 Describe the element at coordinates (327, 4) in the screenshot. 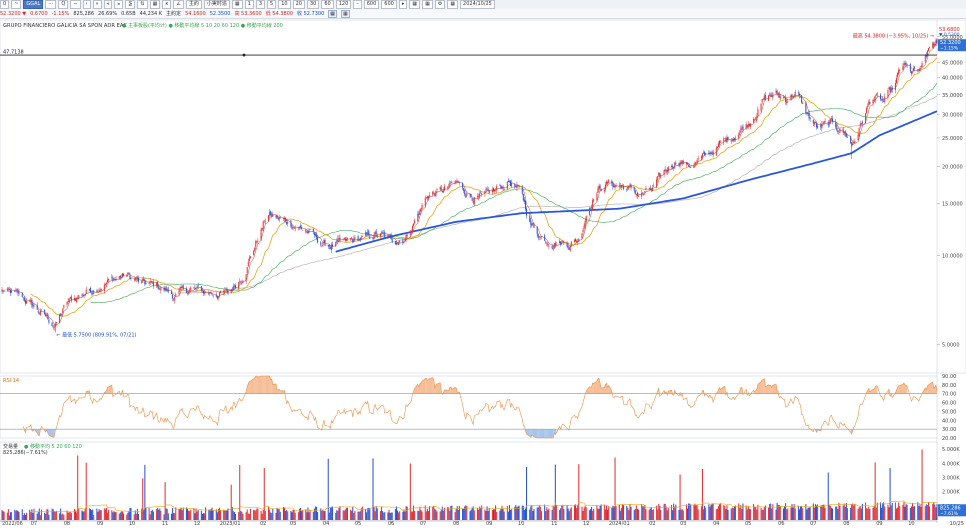

I see `toolbar-button: 60` at that location.